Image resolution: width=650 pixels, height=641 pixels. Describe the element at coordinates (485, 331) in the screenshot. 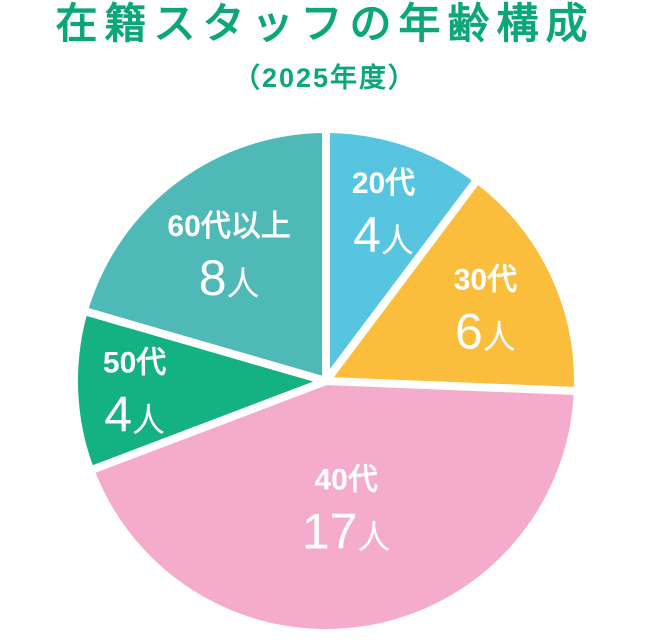

I see `slice-value-30s: 6人` at that location.